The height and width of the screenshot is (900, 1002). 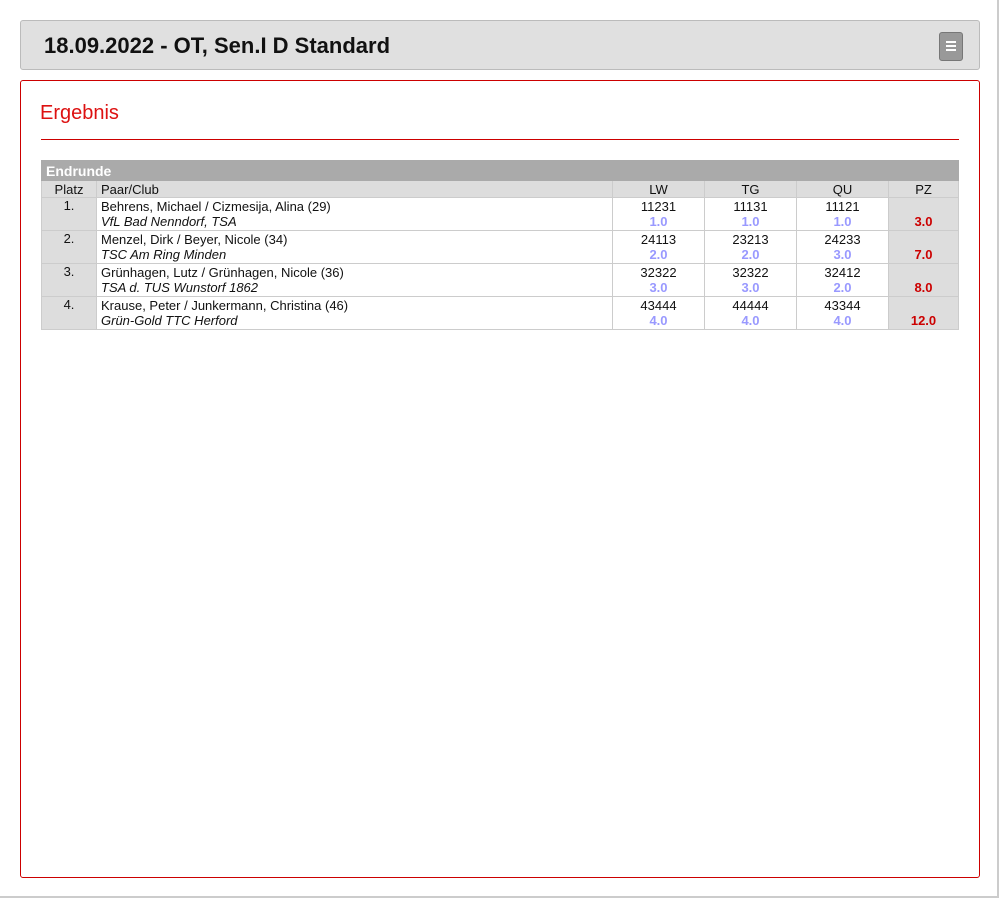 I want to click on score-cell: 11121 1.0, so click(x=842, y=214).